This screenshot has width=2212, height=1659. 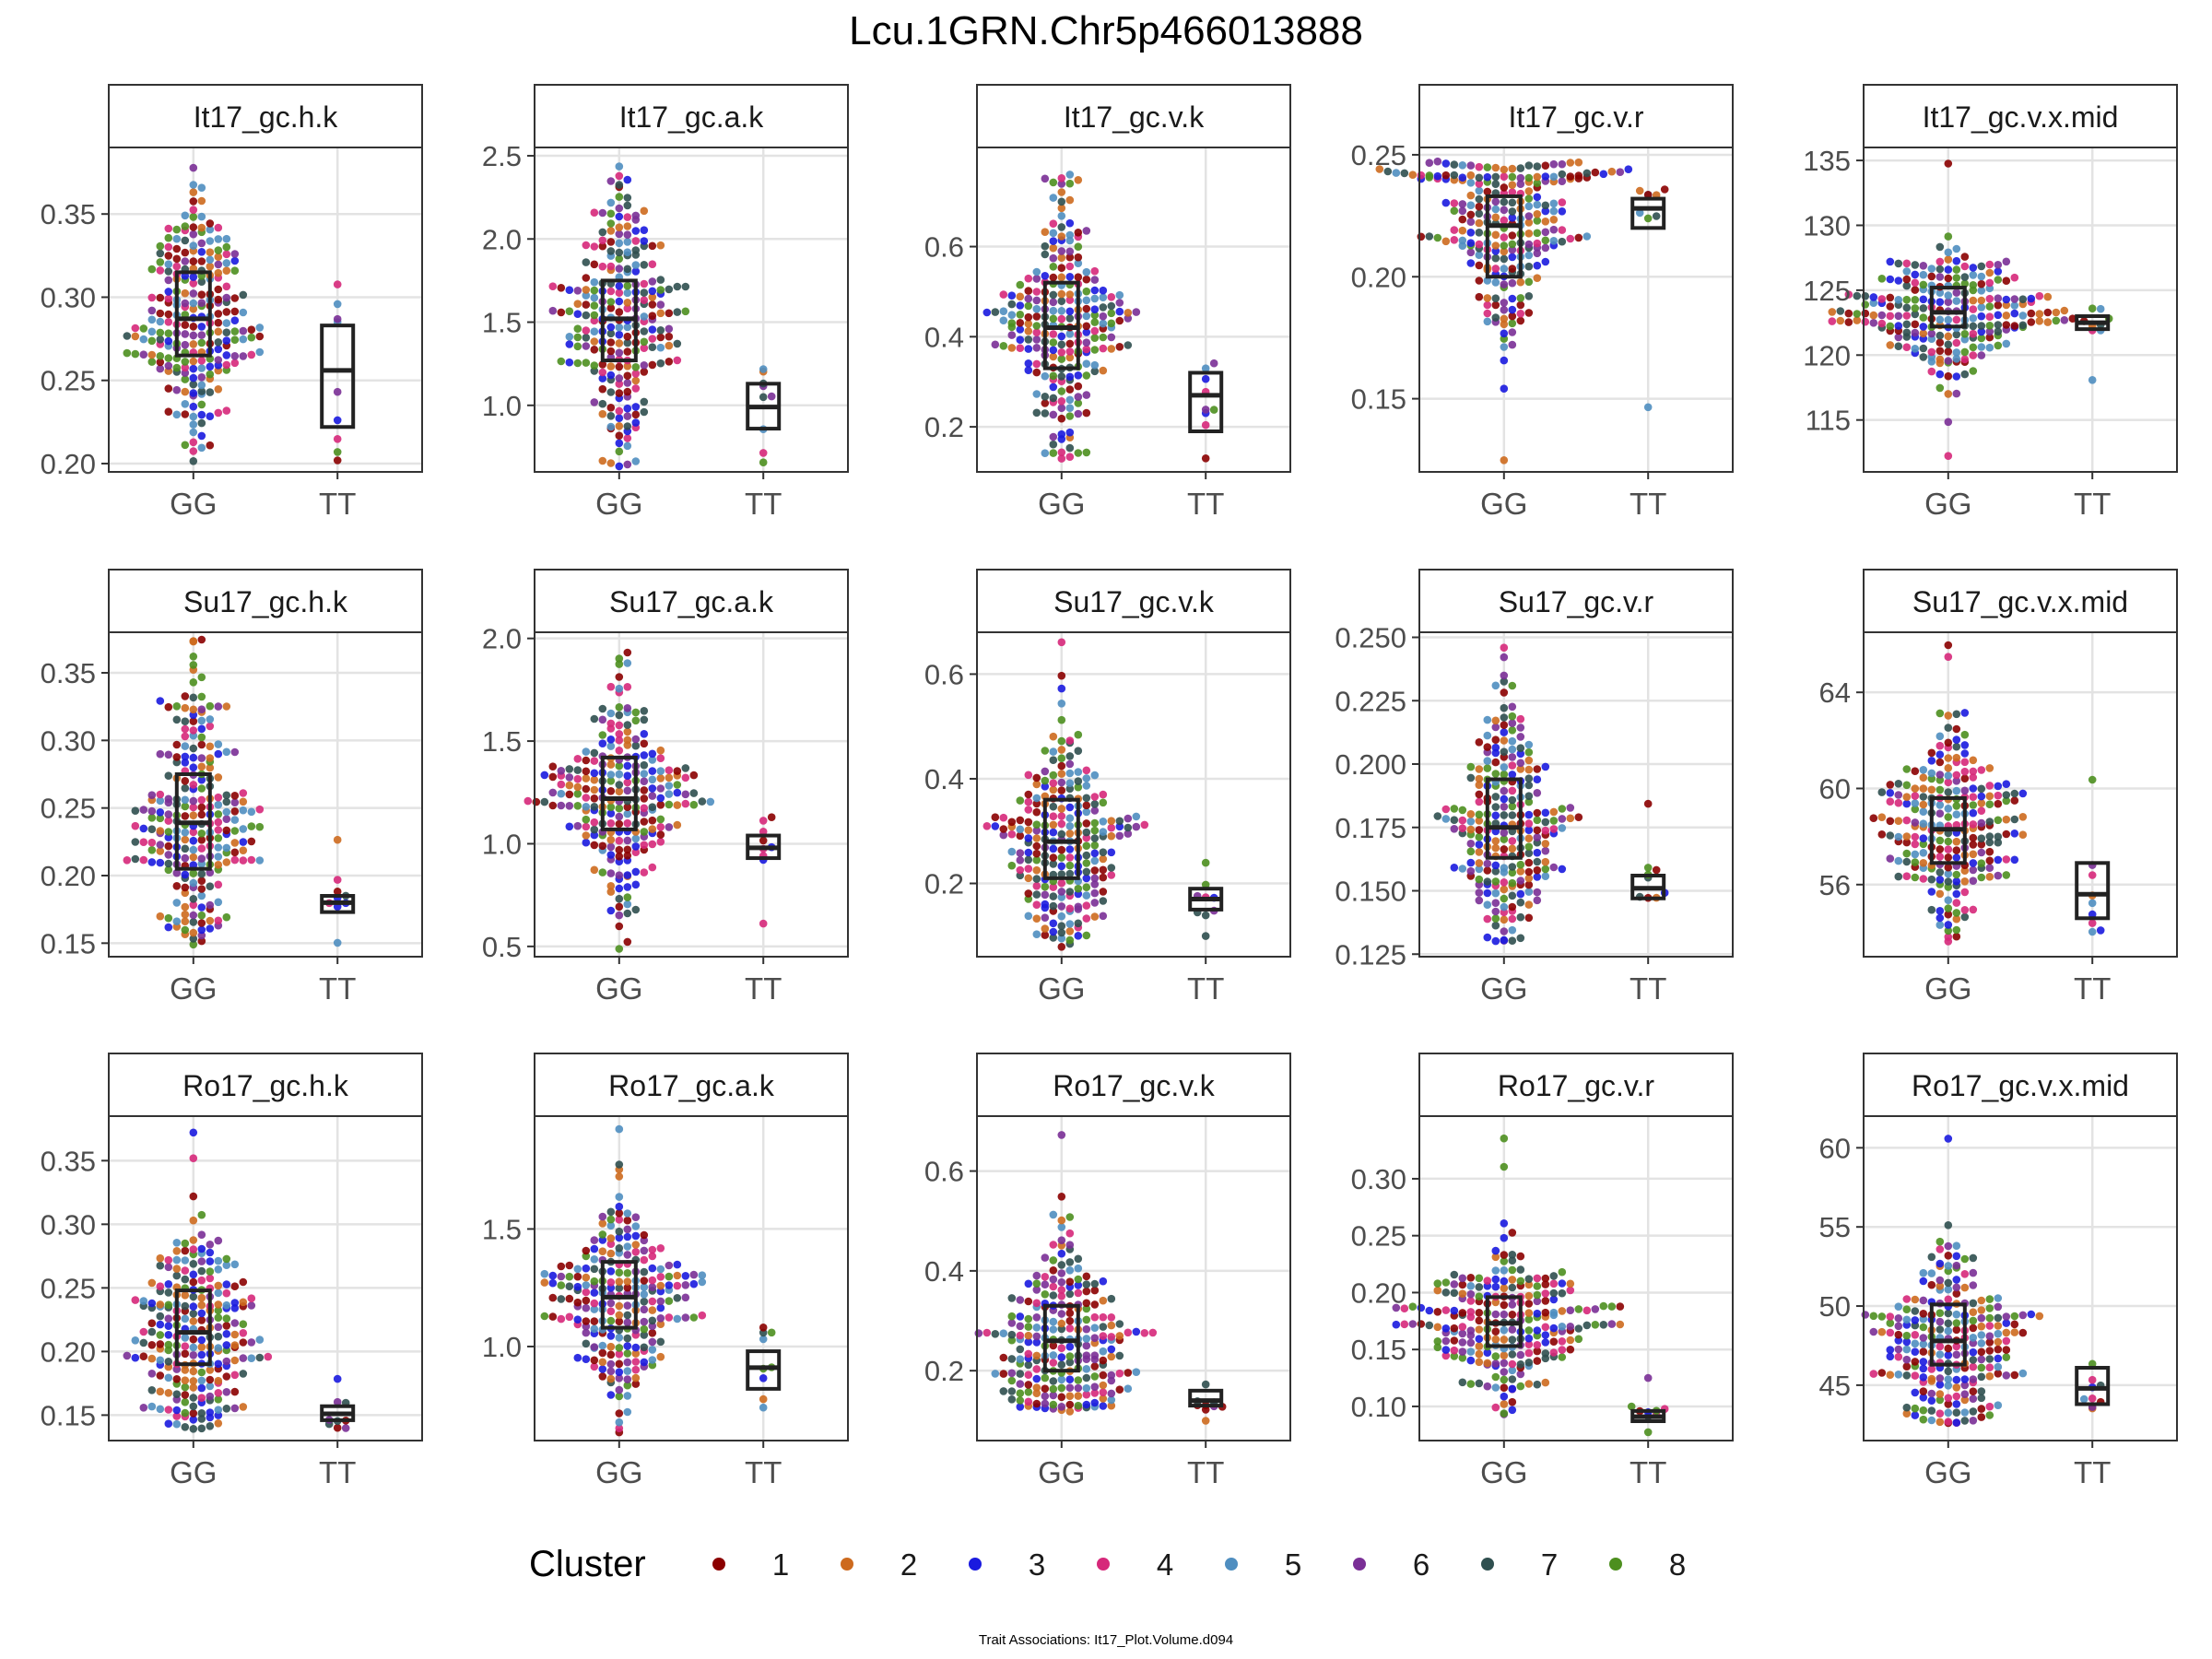 What do you see at coordinates (1615, 1564) in the screenshot?
I see `legend-key` at bounding box center [1615, 1564].